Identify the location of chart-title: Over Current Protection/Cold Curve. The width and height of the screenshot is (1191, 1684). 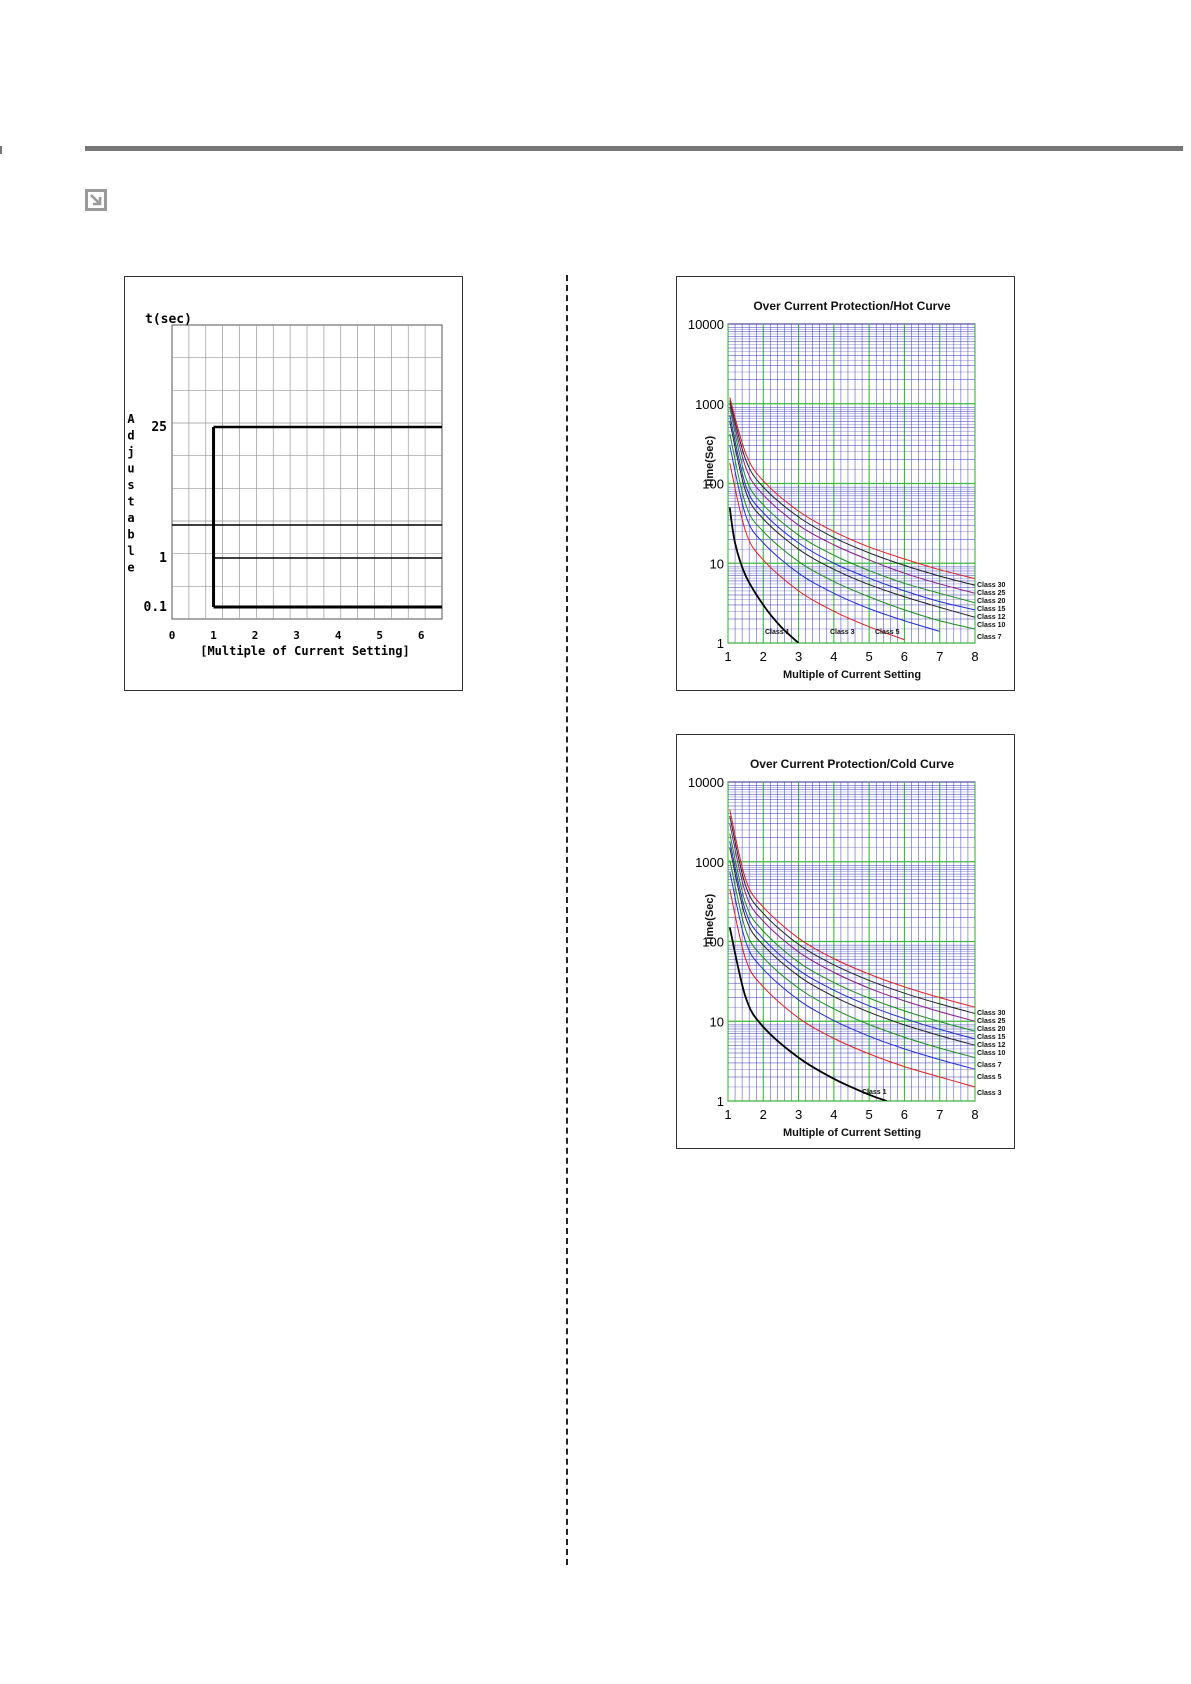
(852, 764).